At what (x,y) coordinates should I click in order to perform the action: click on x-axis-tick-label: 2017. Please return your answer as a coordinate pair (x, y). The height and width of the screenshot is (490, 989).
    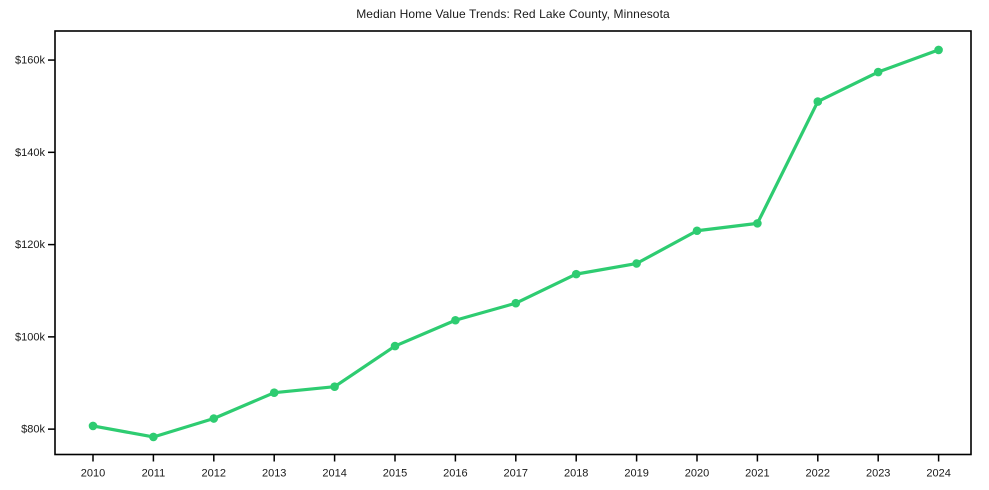
    Looking at the image, I should click on (516, 474).